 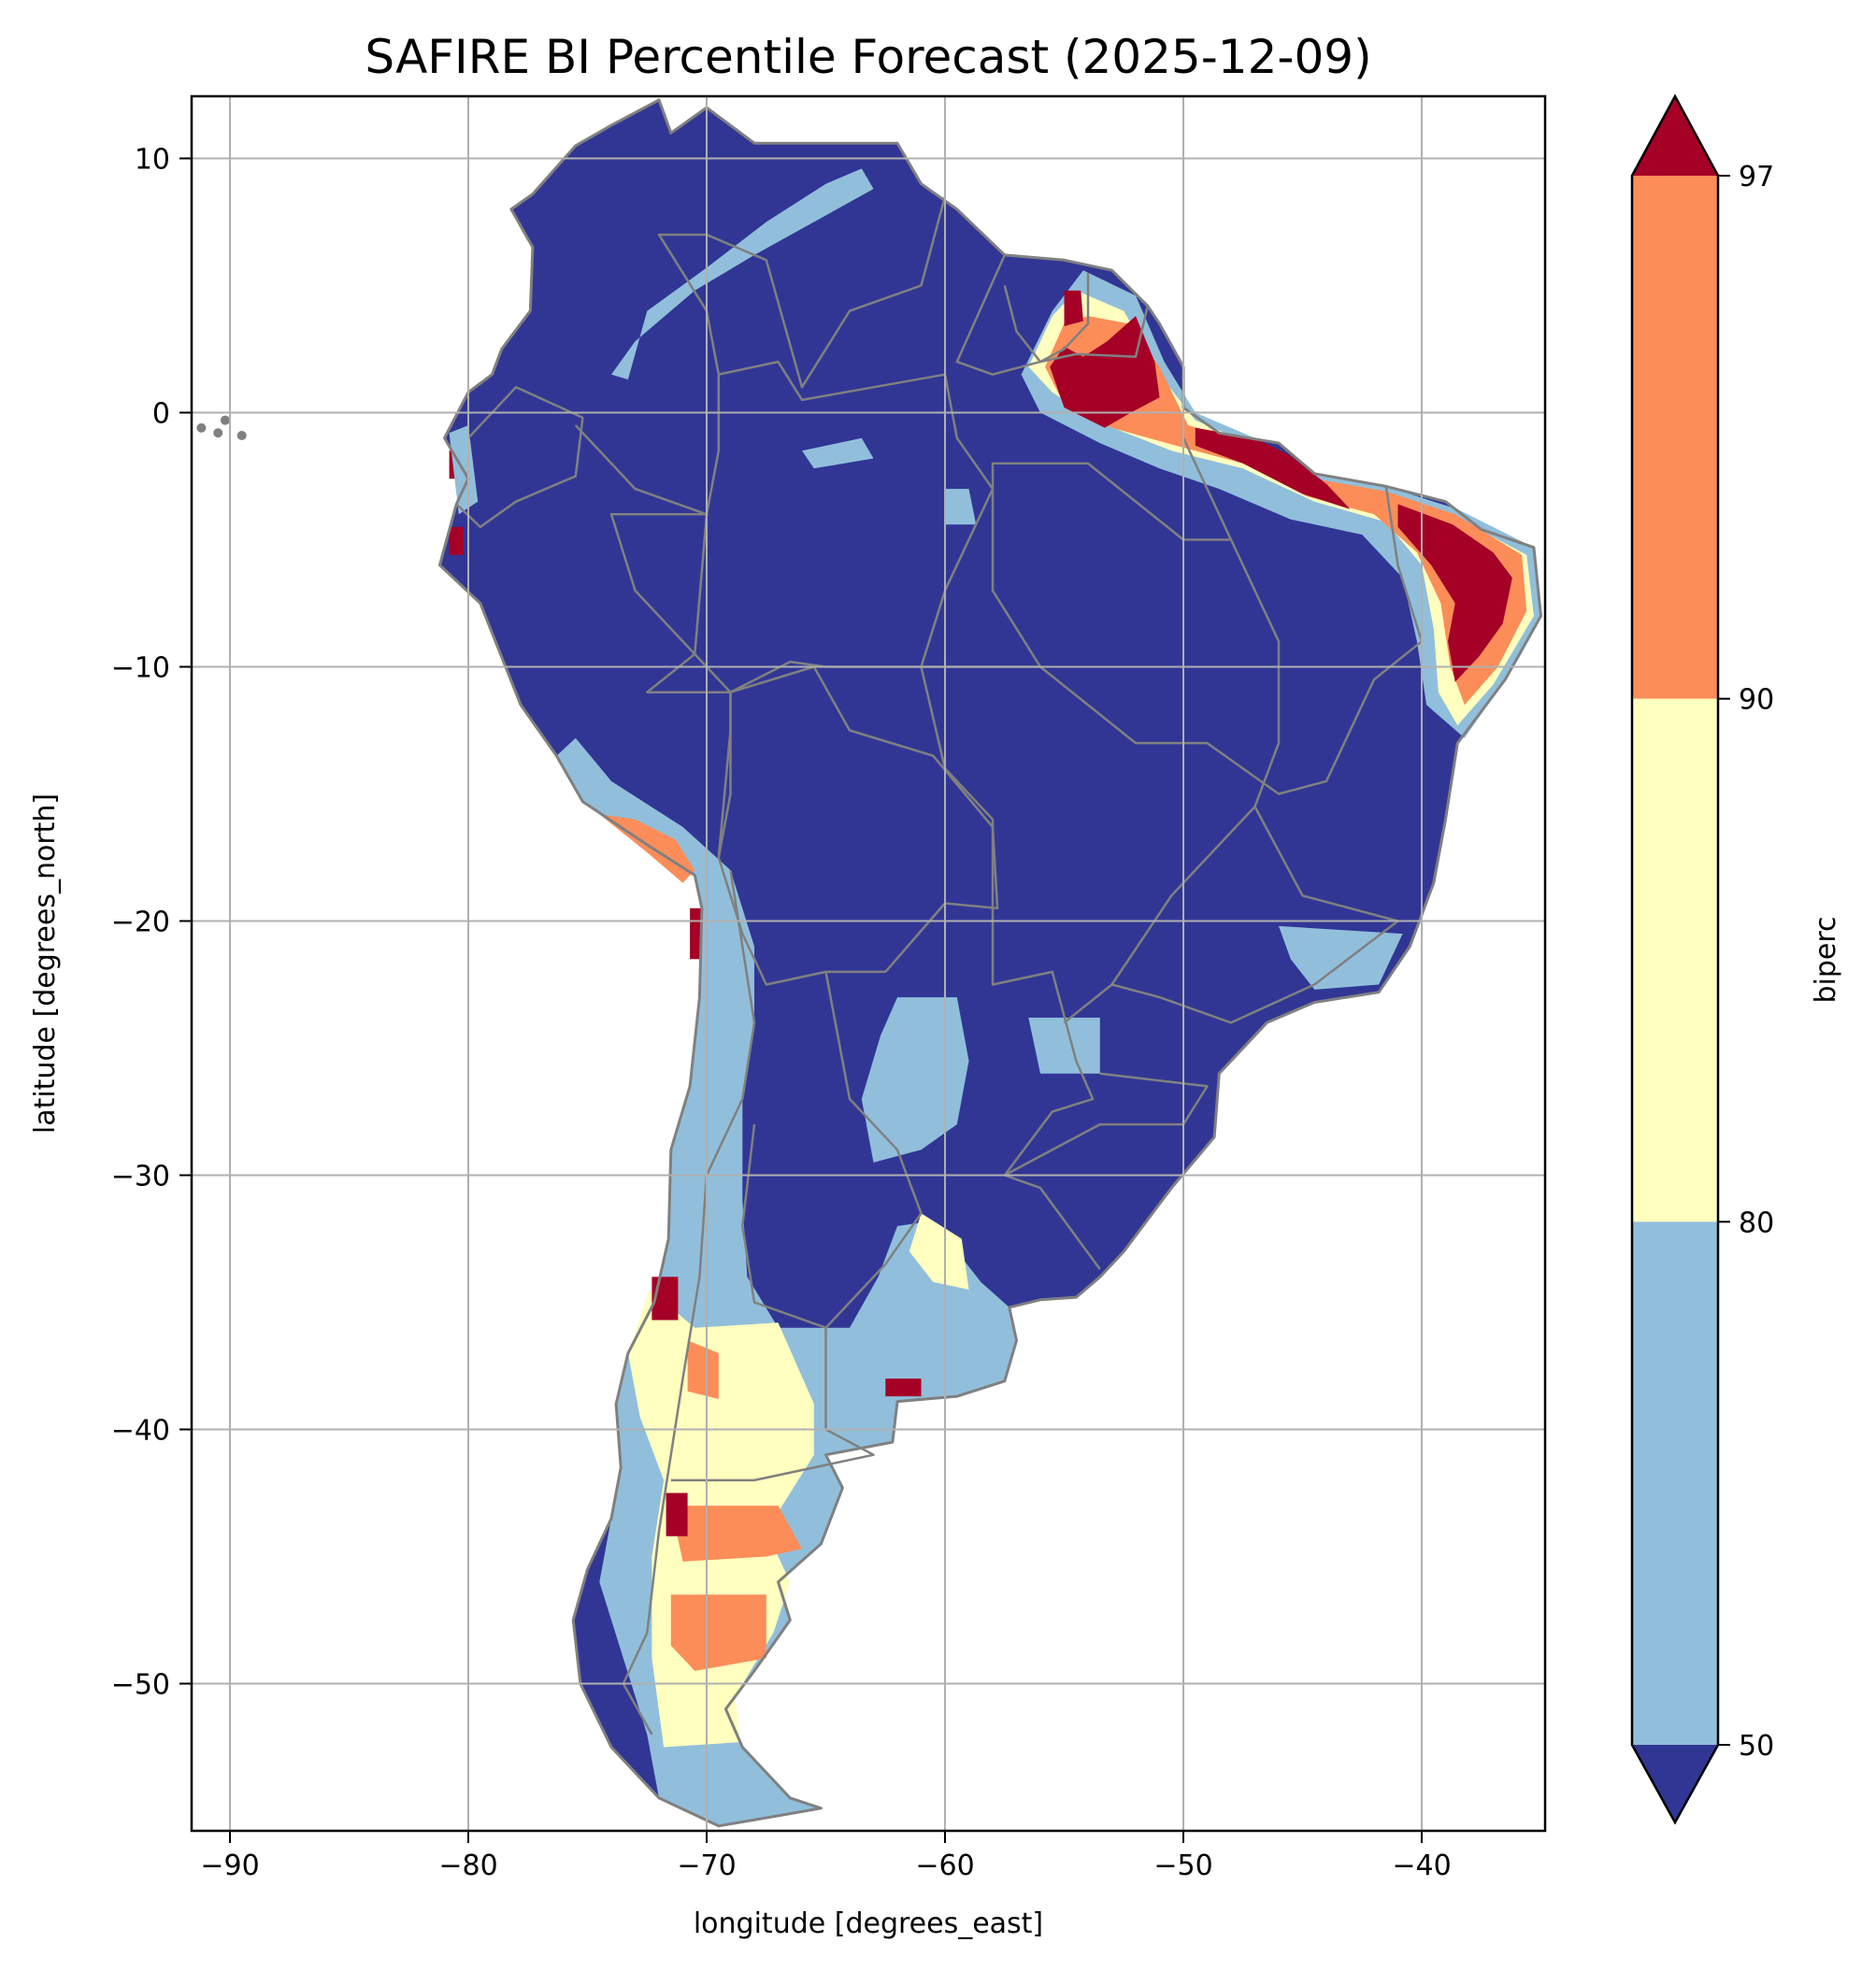 What do you see at coordinates (1675, 136) in the screenshot?
I see `colorbar-extend-top` at bounding box center [1675, 136].